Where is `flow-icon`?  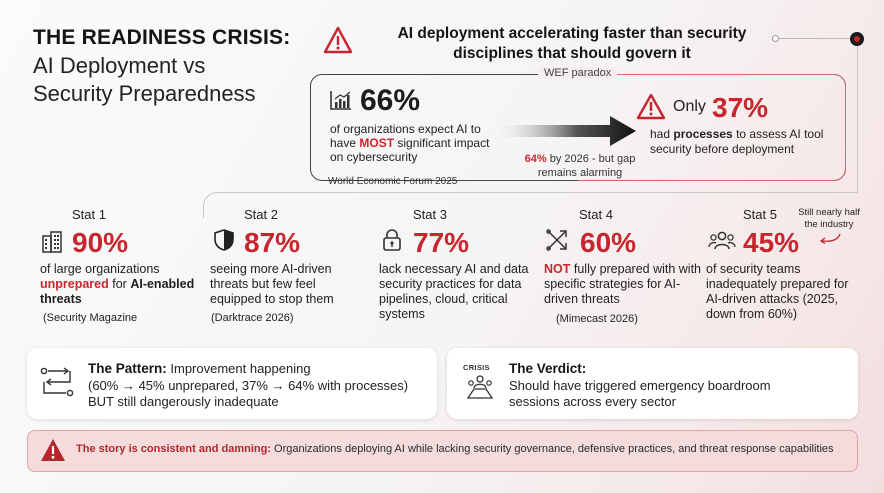
flow-icon is located at coordinates (57, 382).